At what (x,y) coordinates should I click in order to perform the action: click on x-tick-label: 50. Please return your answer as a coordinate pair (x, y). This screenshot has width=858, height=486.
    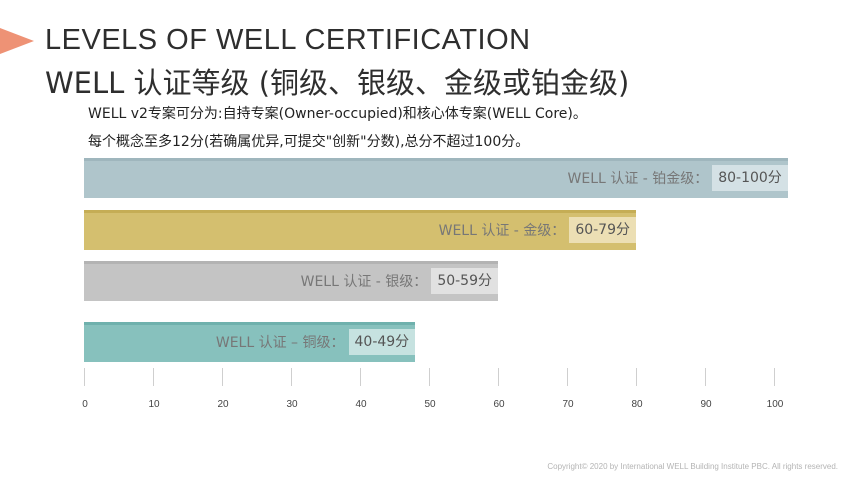
    Looking at the image, I should click on (430, 404).